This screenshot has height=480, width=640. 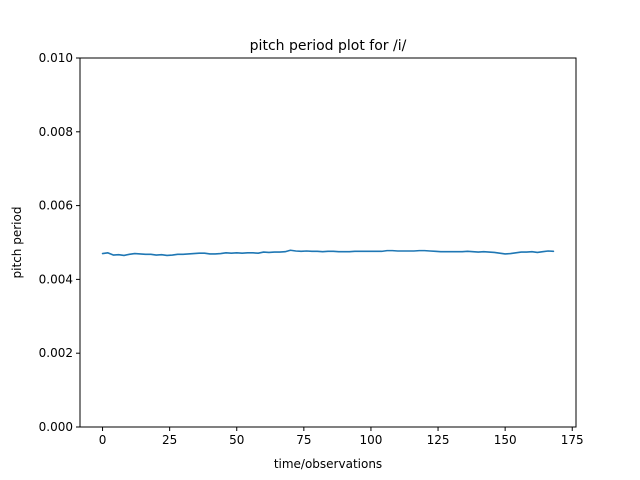 What do you see at coordinates (328, 464) in the screenshot?
I see `x-axis-label: time/observations` at bounding box center [328, 464].